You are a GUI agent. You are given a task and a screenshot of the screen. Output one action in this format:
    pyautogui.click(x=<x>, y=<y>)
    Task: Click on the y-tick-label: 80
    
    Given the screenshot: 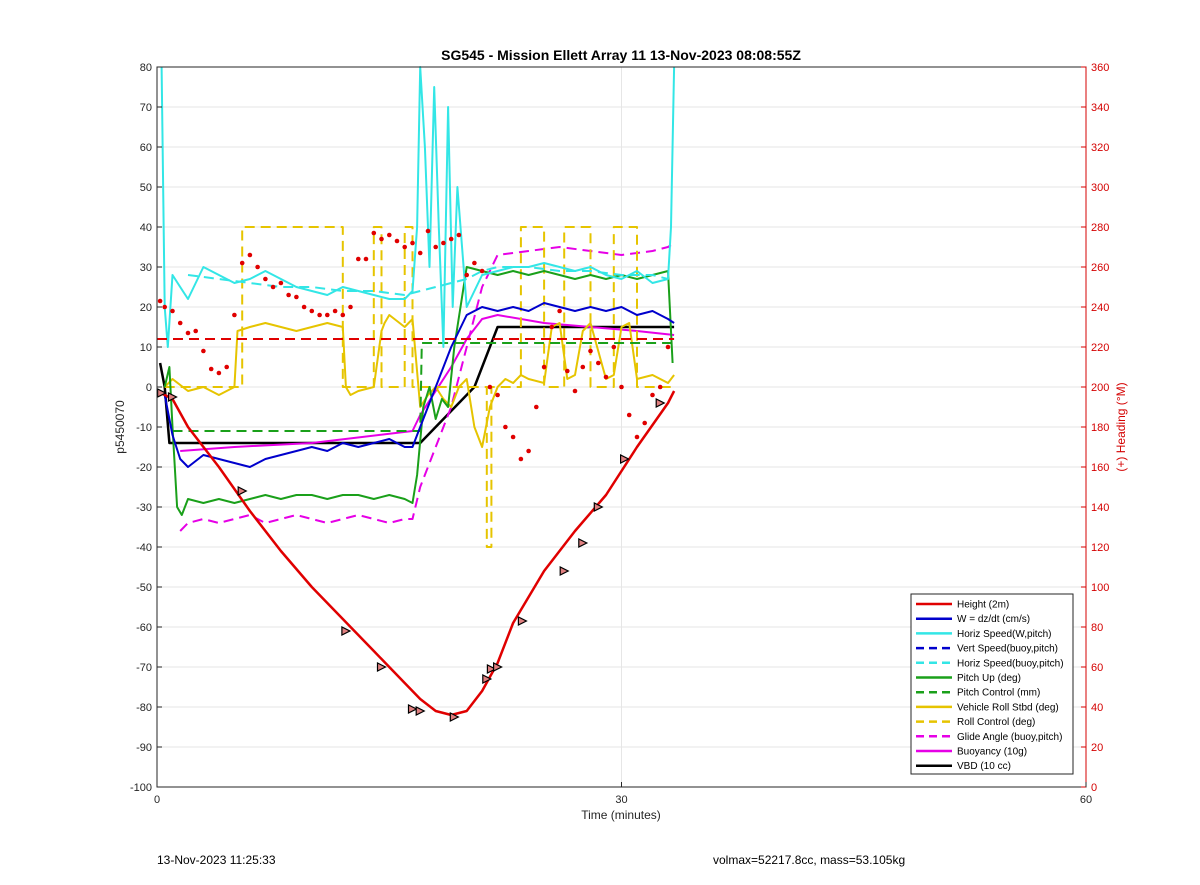 What is the action you would take?
    pyautogui.click(x=146, y=68)
    